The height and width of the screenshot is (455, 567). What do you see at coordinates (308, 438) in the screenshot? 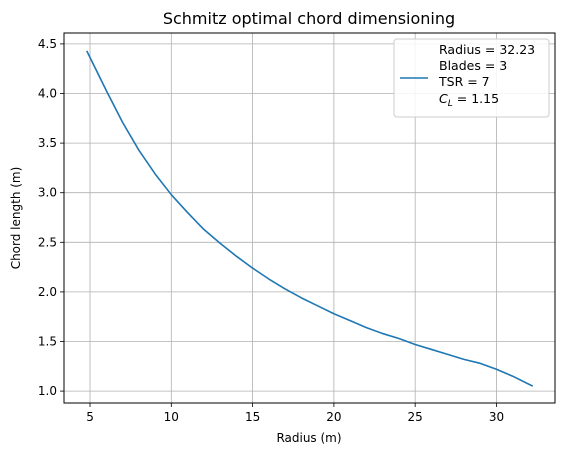
I see `x-axis-label: Radius (m)` at bounding box center [308, 438].